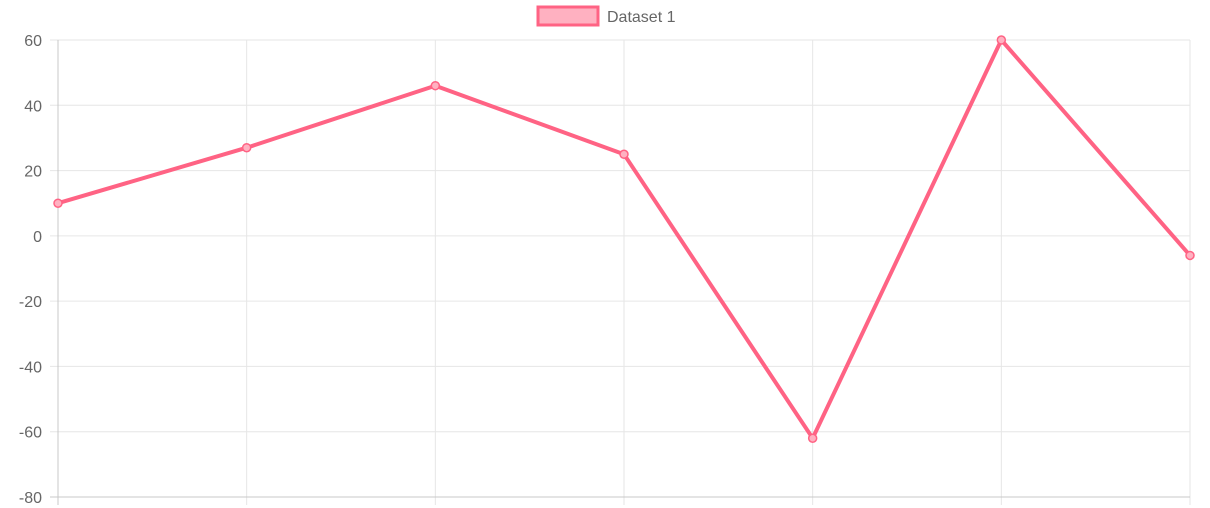  What do you see at coordinates (33, 41) in the screenshot?
I see `y-tick-label: 60` at bounding box center [33, 41].